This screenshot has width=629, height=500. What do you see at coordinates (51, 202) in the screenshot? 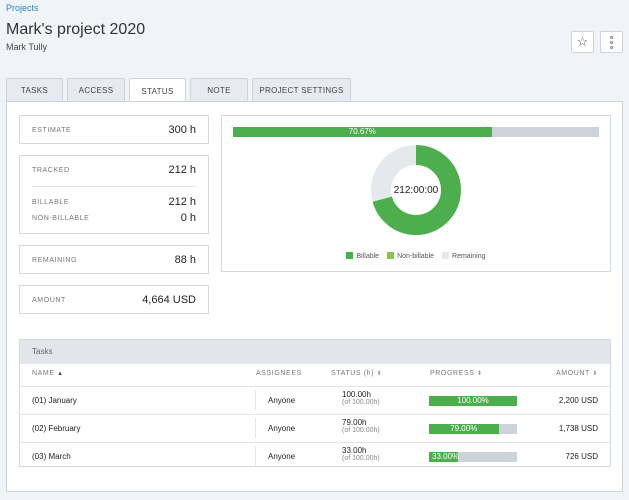
I see `billable-label: BILLABLE` at bounding box center [51, 202].